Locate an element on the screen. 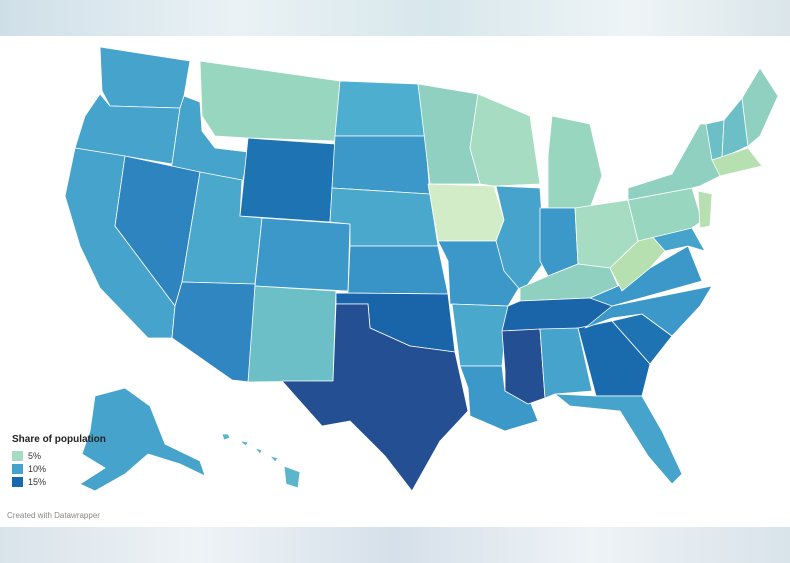  legend-item: 15% is located at coordinates (59, 481).